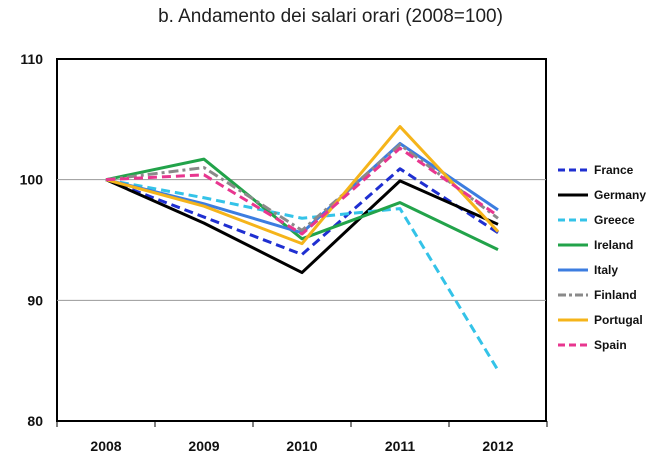 The height and width of the screenshot is (461, 661). What do you see at coordinates (615, 295) in the screenshot?
I see `legend-label-finland: Finland` at bounding box center [615, 295].